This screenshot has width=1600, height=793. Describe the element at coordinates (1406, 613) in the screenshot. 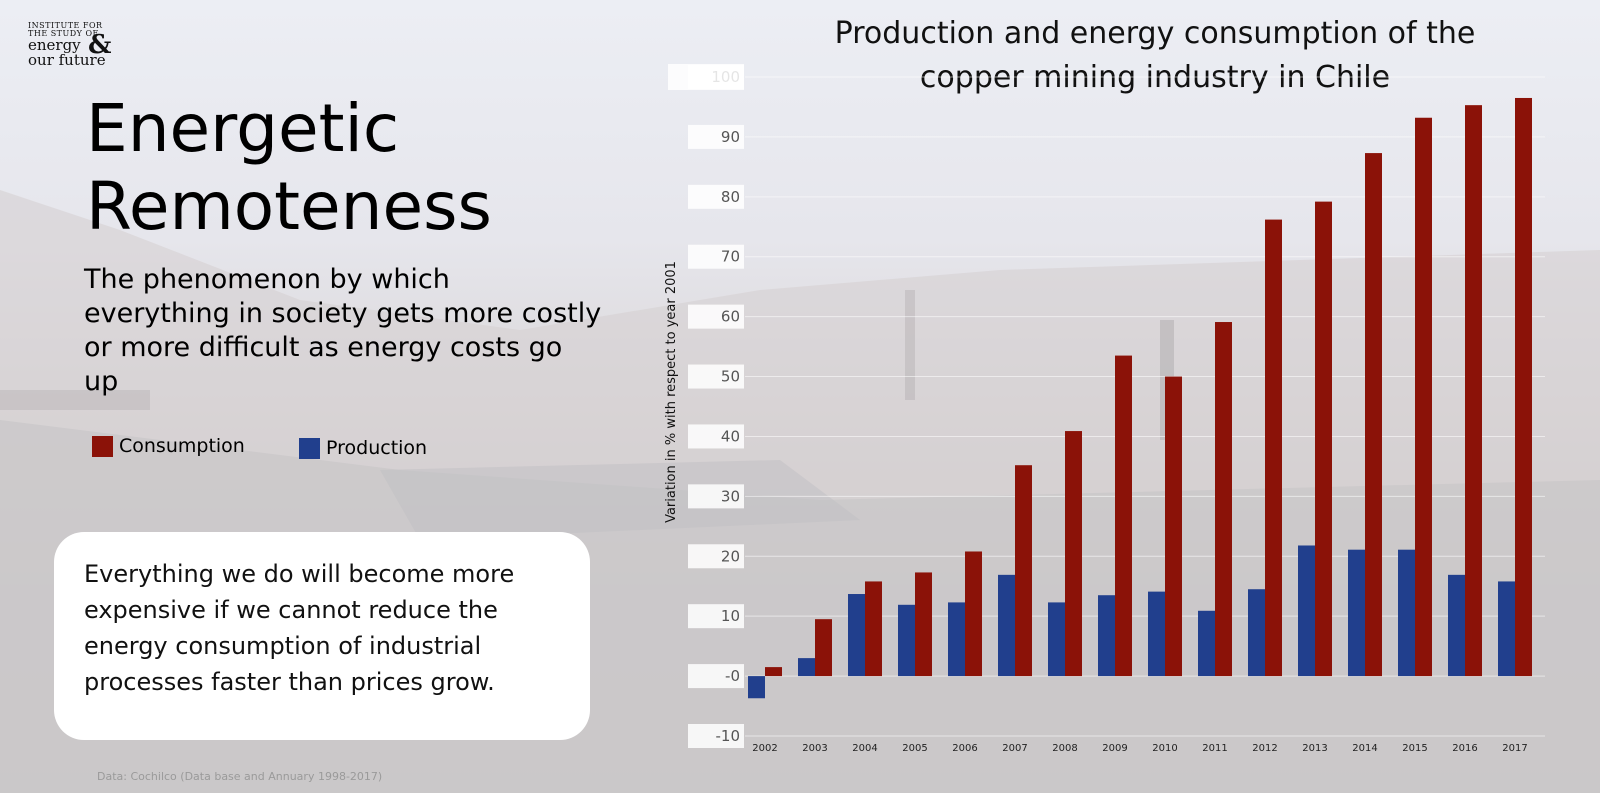

I see `bar-production-2015` at that location.